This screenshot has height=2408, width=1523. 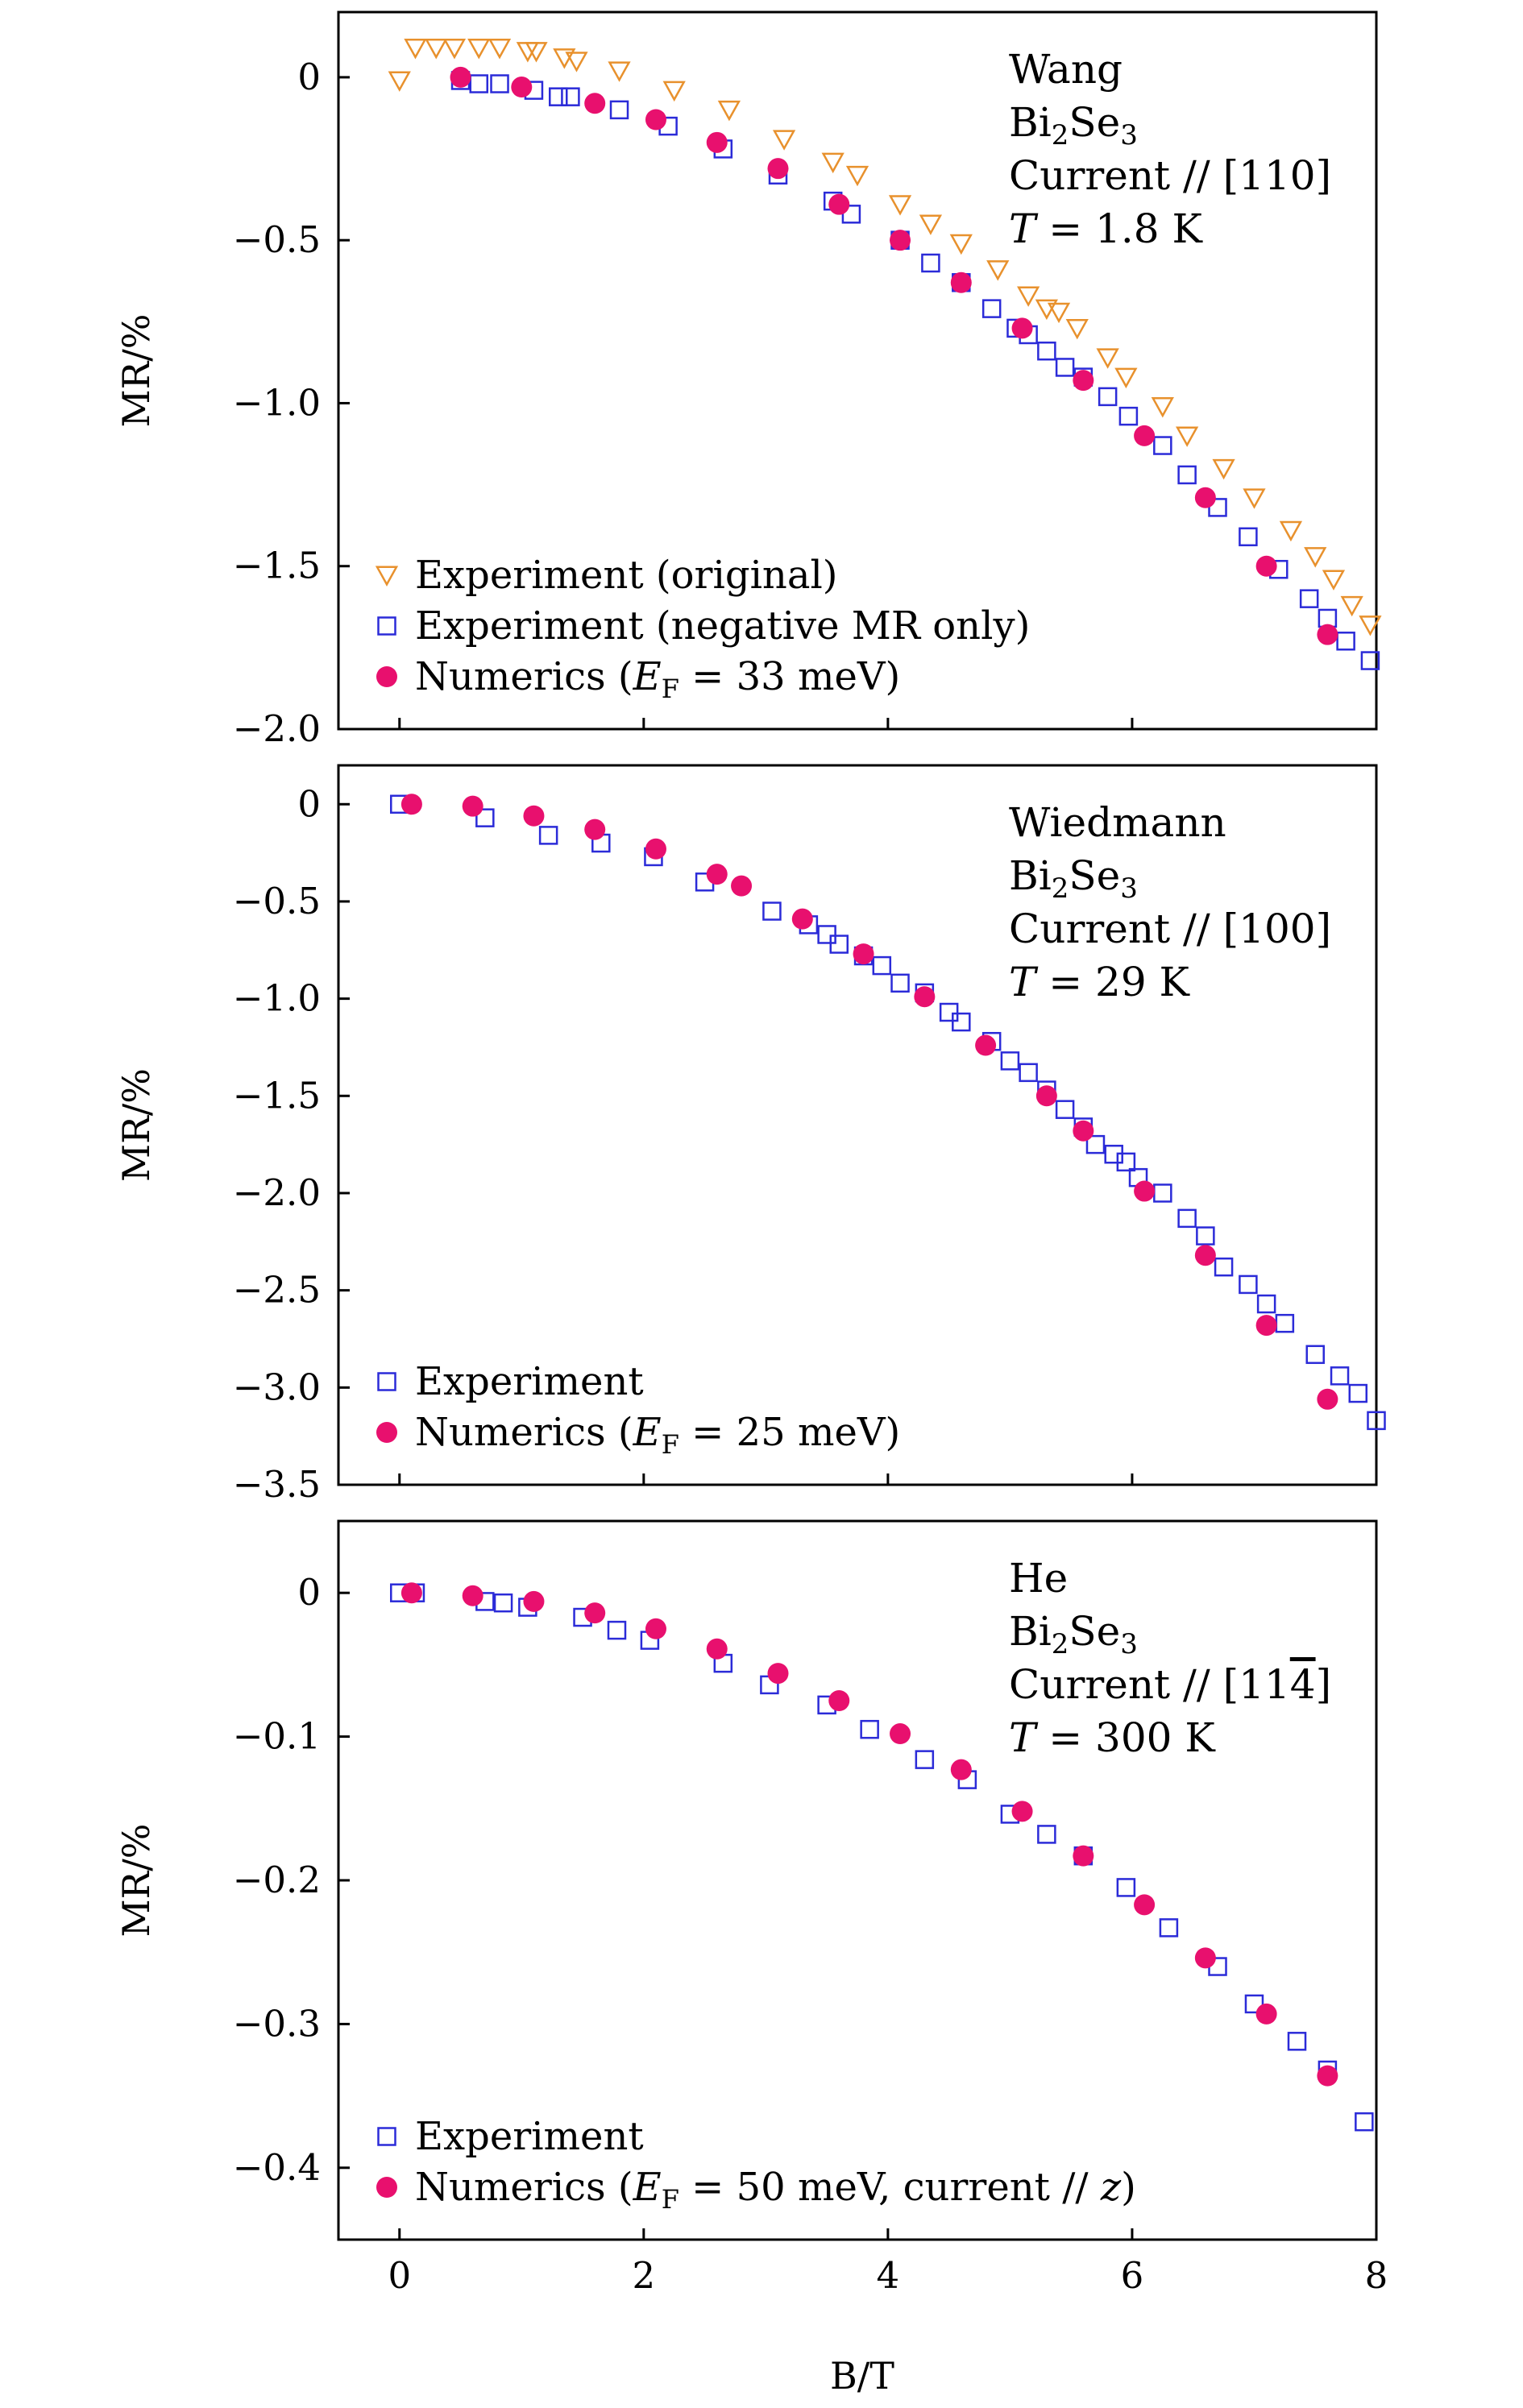 What do you see at coordinates (1170, 175) in the screenshot?
I see `annotation-line: Current // [110]` at bounding box center [1170, 175].